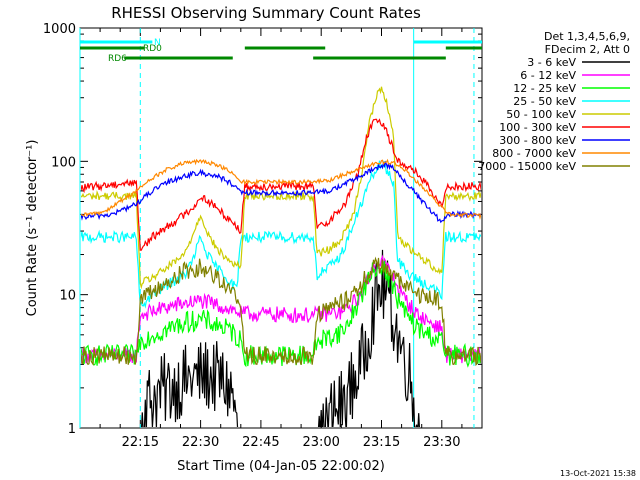 This screenshot has height=480, width=640. What do you see at coordinates (266, 13) in the screenshot?
I see `chart-title: RHESSI Observing Summary Count Rates` at bounding box center [266, 13].